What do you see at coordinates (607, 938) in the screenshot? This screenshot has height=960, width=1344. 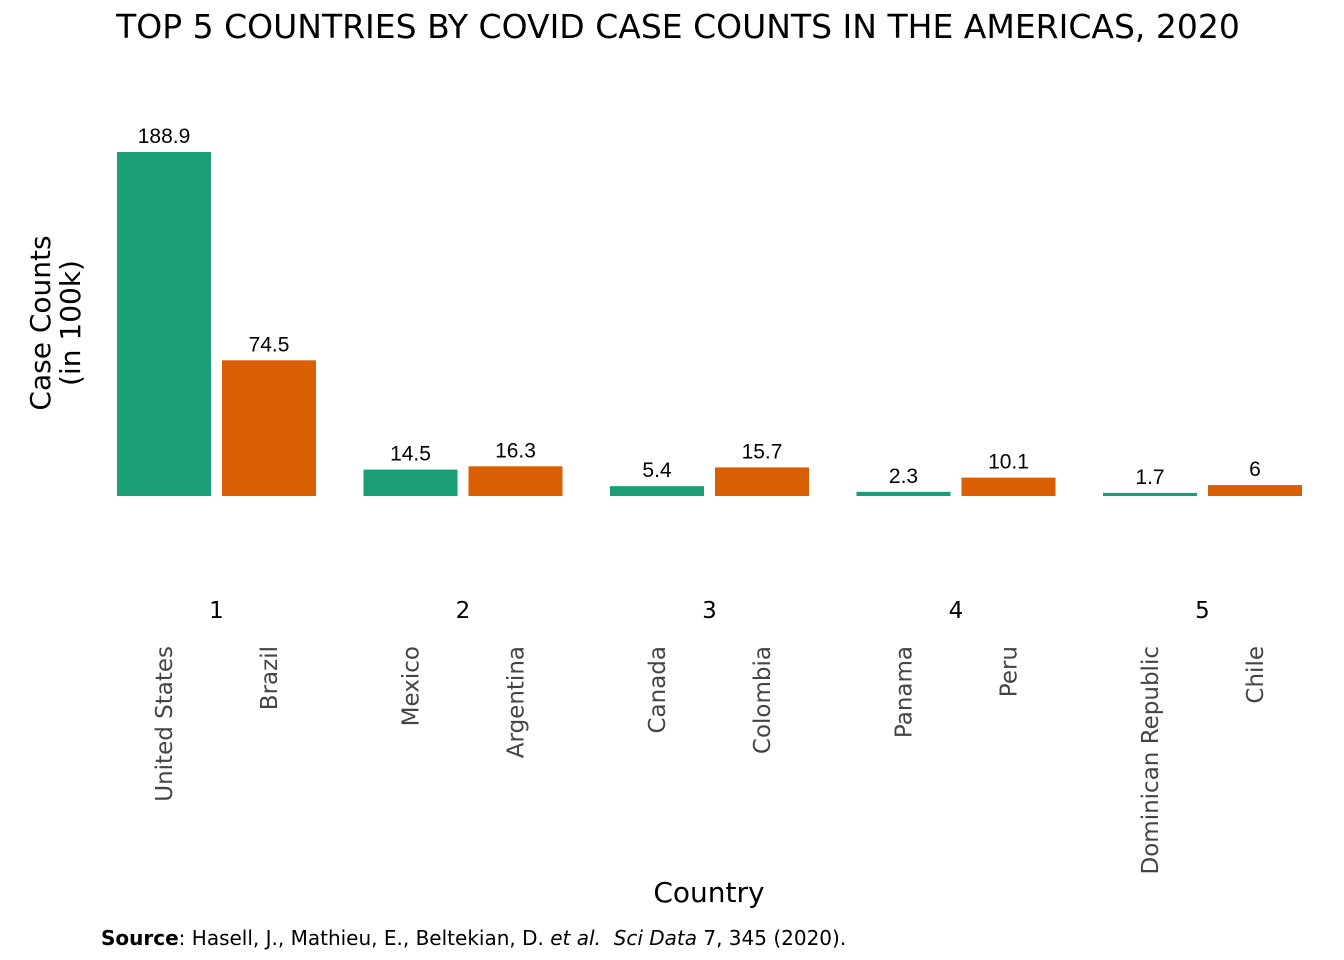 I see `source-gap` at bounding box center [607, 938].